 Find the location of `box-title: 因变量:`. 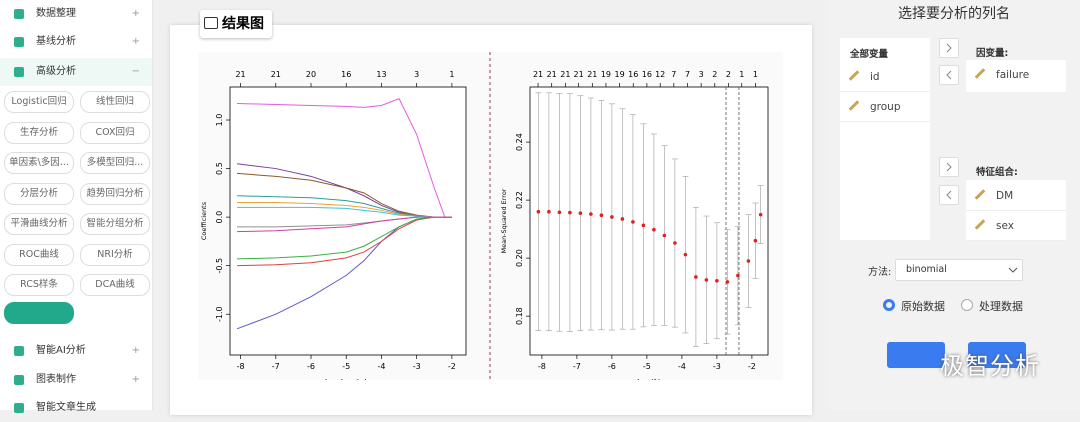

box-title: 因变量: is located at coordinates (992, 53).